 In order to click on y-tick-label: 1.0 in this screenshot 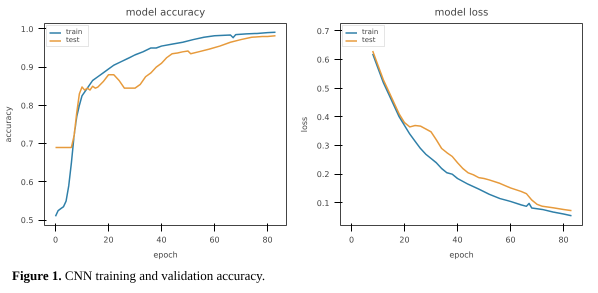, I will do `click(27, 29)`.